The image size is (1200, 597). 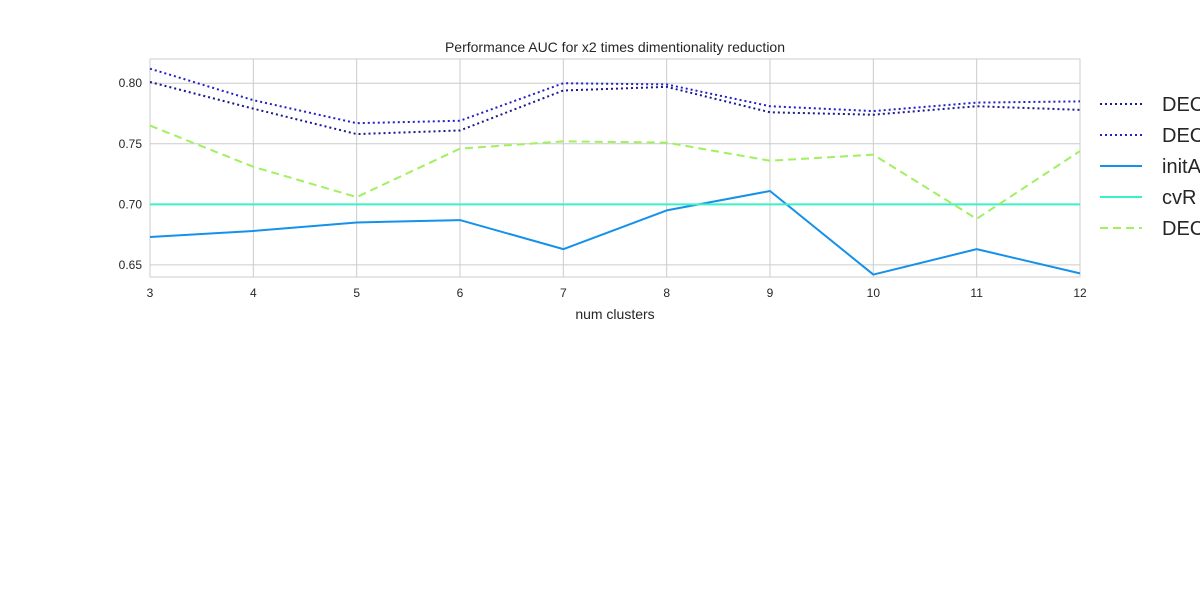 What do you see at coordinates (874, 293) in the screenshot?
I see `x-tick-label: 10` at bounding box center [874, 293].